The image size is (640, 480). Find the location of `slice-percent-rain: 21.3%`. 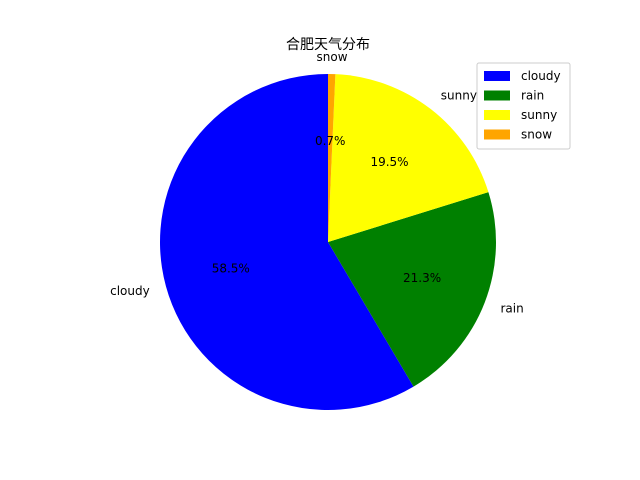

slice-percent-rain: 21.3% is located at coordinates (422, 278).